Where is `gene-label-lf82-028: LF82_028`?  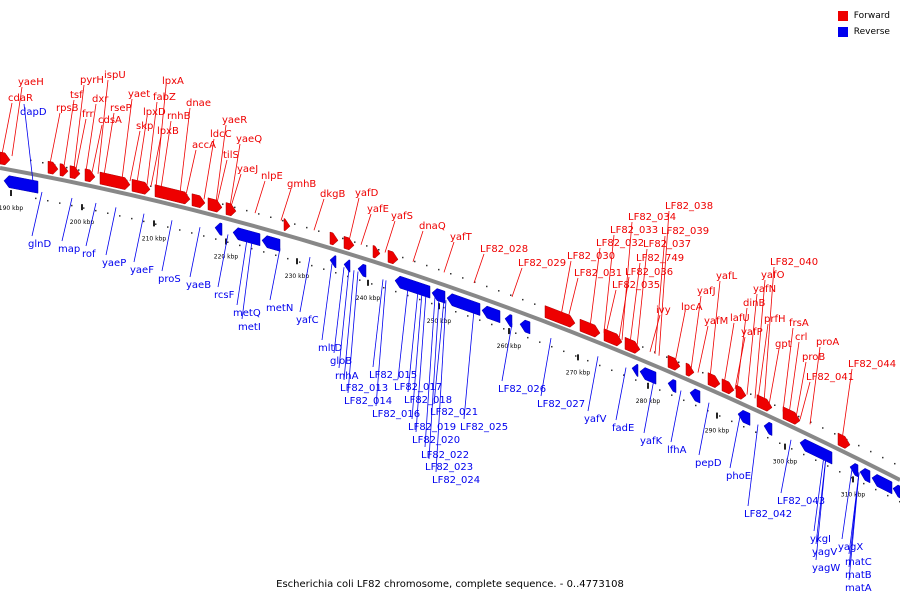
gene-label-lf82-028: LF82_028 is located at coordinates (504, 249).